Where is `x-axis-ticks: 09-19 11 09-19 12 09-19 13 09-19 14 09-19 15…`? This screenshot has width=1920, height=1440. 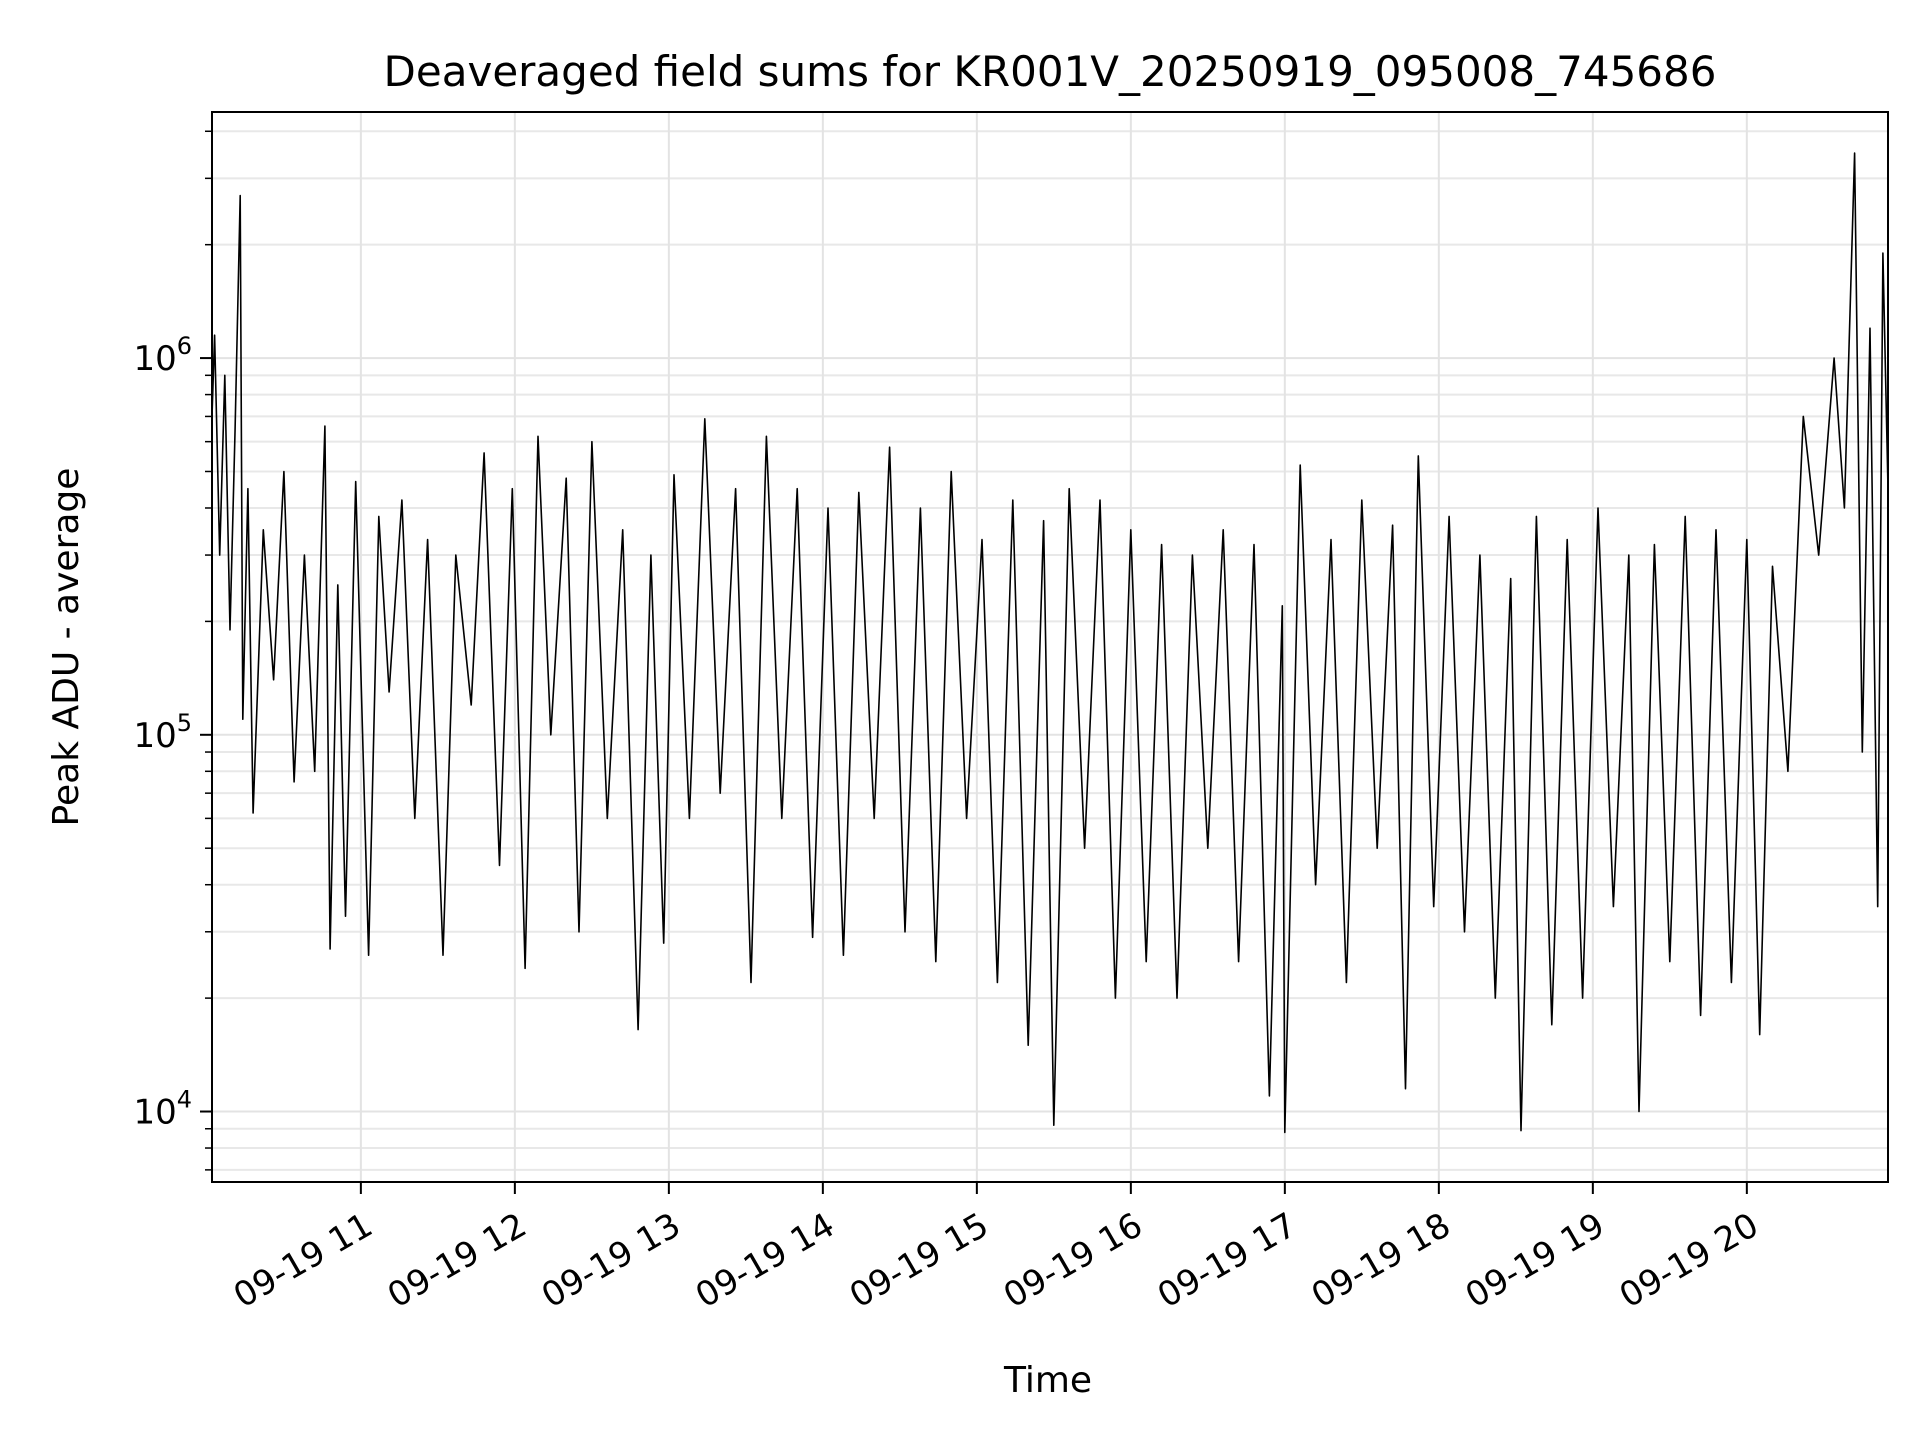
x-axis-ticks: 09-19 11 09-19 12 09-19 13 09-19 14 09-19 15… is located at coordinates (996, 1249).